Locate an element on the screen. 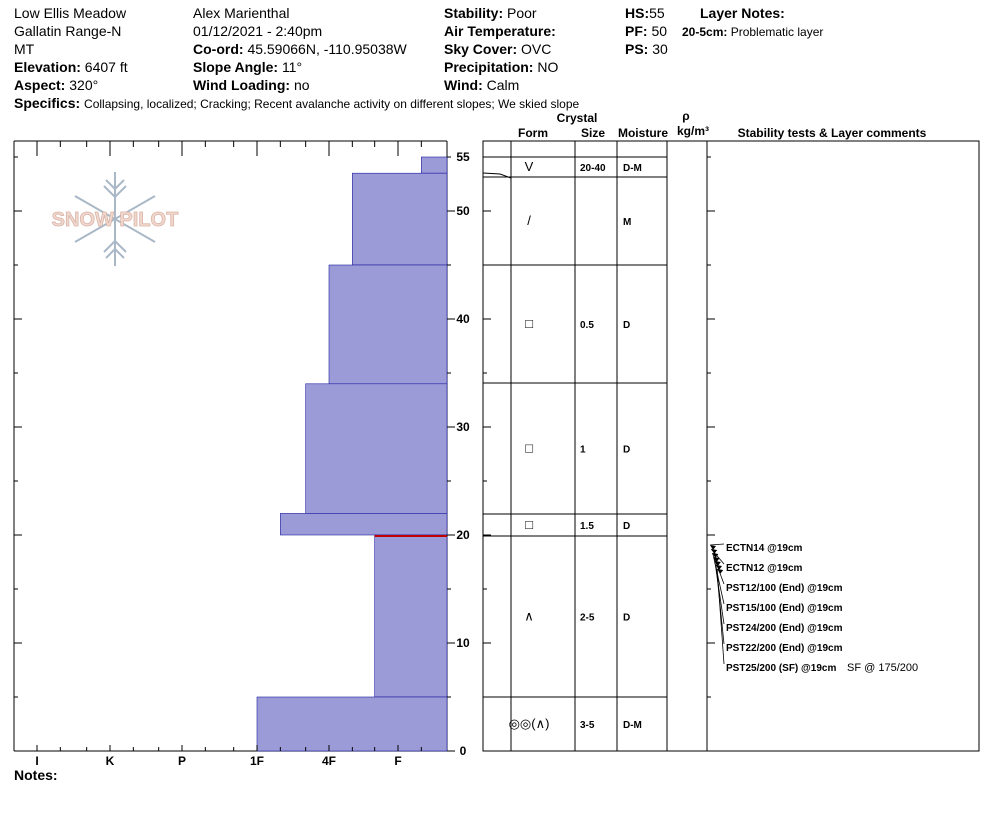 The height and width of the screenshot is (840, 994). pf-row: PF: 50 is located at coordinates (646, 31).